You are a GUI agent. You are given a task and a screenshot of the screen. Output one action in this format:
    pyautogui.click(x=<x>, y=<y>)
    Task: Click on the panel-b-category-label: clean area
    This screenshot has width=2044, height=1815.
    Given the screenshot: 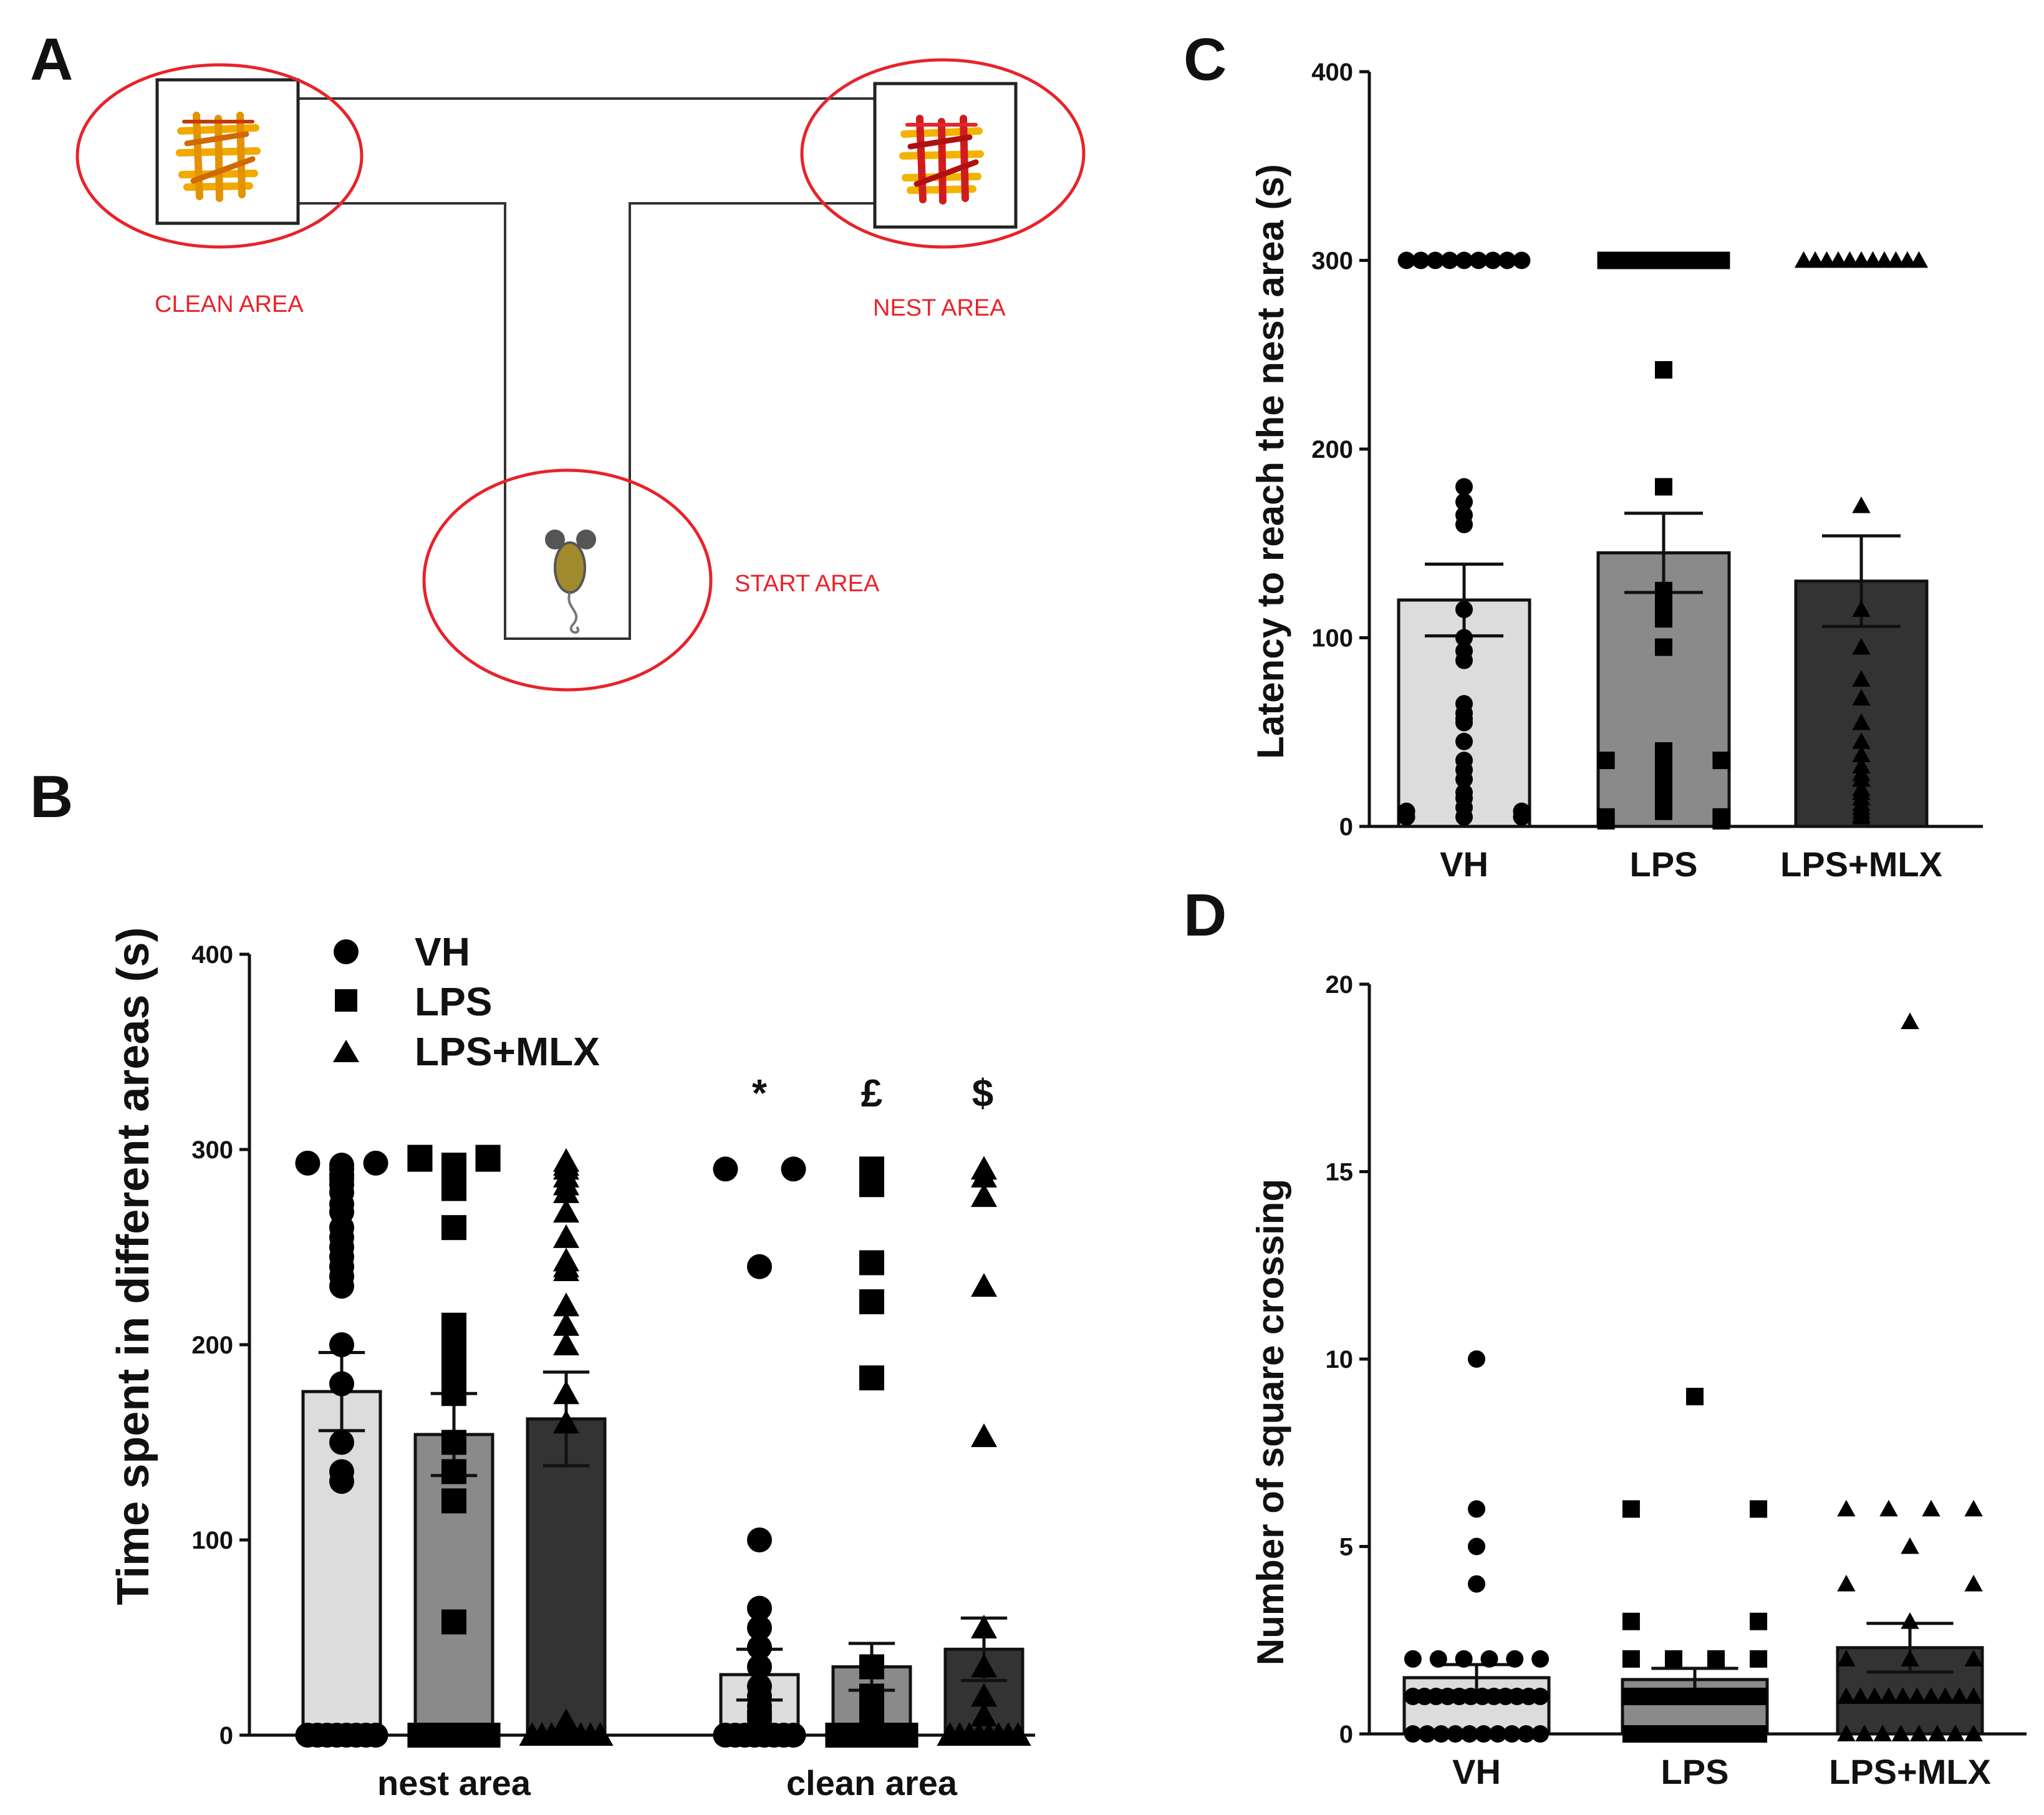 What is the action you would take?
    pyautogui.click(x=872, y=1783)
    